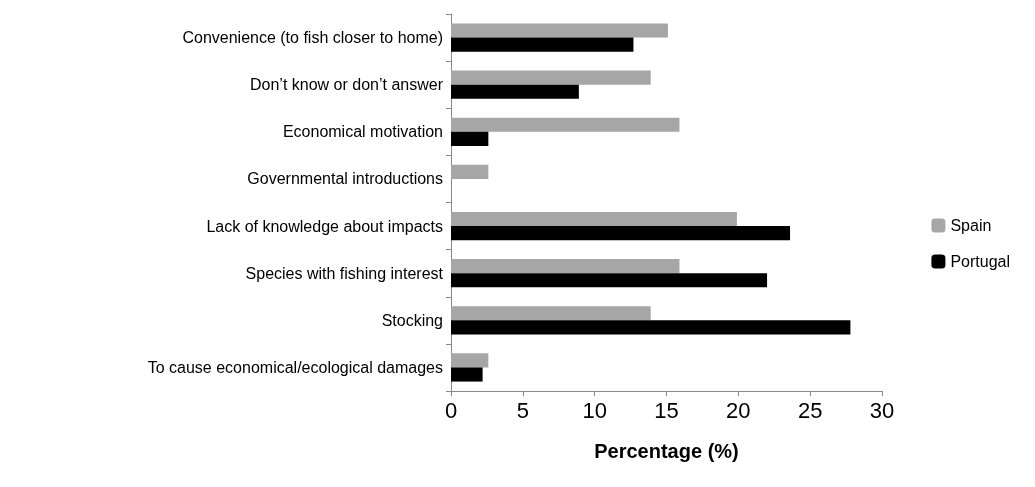 This screenshot has width=1035, height=487. Describe the element at coordinates (666, 451) in the screenshot. I see `x-axis-title: Percentage (%)` at that location.